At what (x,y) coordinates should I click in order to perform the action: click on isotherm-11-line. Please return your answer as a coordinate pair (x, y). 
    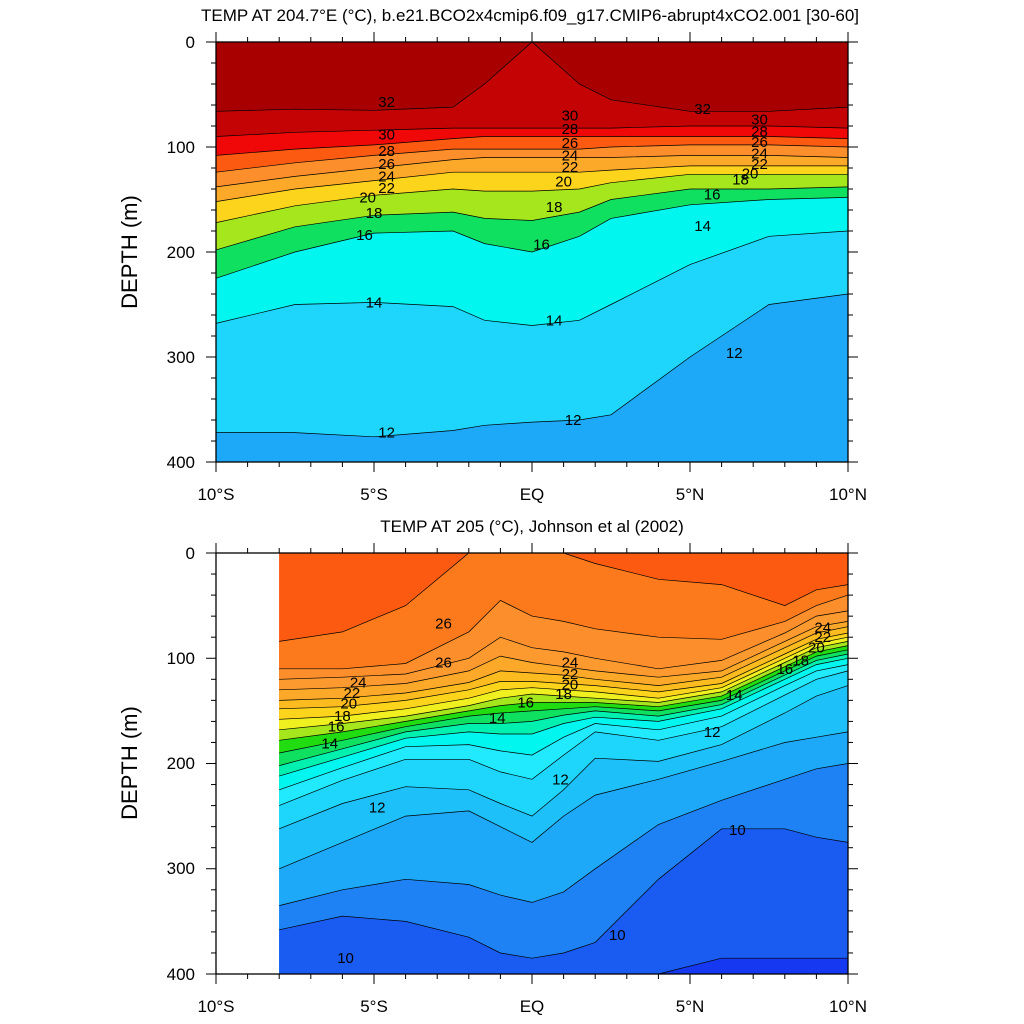
    Looking at the image, I should click on (564, 834).